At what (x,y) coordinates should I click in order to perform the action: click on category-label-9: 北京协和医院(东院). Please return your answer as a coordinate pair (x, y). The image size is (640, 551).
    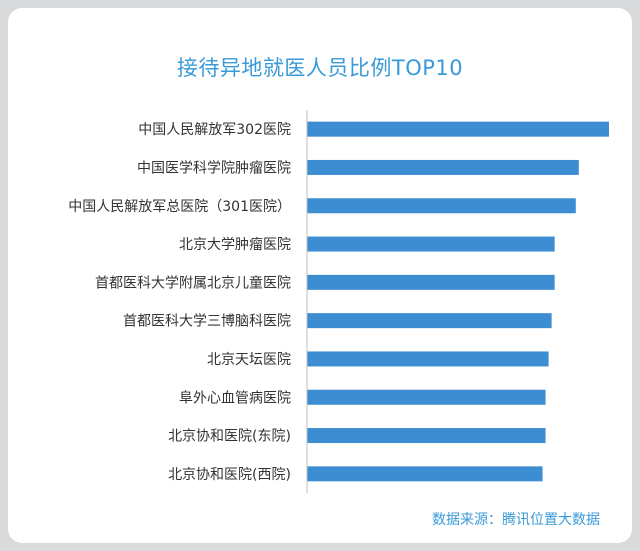
    Looking at the image, I should click on (229, 437).